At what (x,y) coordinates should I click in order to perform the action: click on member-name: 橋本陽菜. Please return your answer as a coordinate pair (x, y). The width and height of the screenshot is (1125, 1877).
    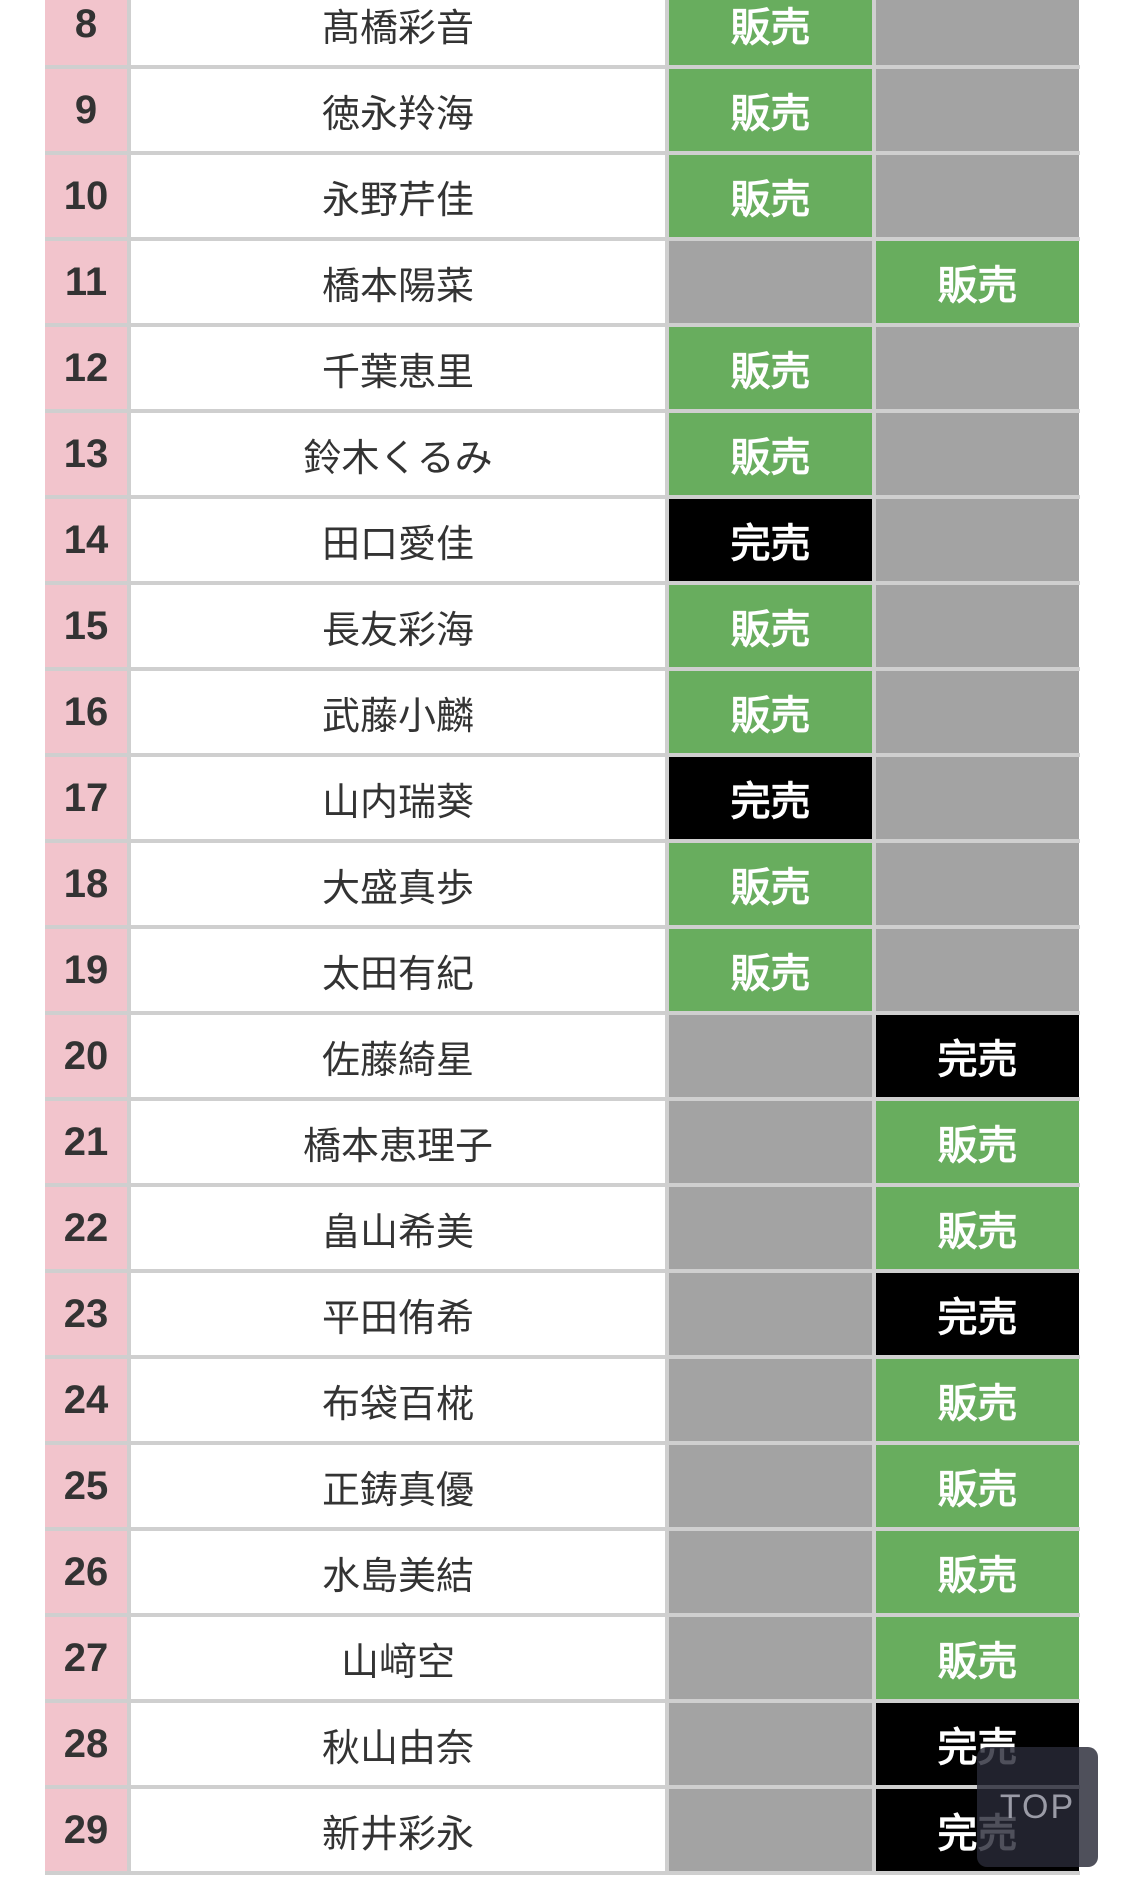
    Looking at the image, I should click on (400, 282).